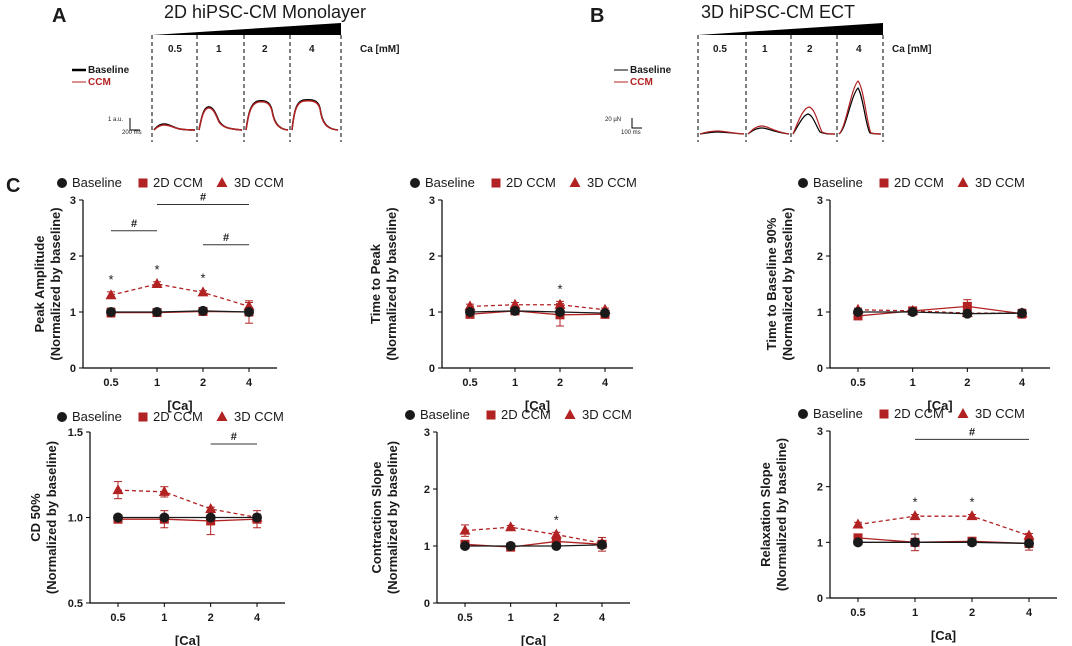  I want to click on legend-baseline: Baseline, so click(651, 70).